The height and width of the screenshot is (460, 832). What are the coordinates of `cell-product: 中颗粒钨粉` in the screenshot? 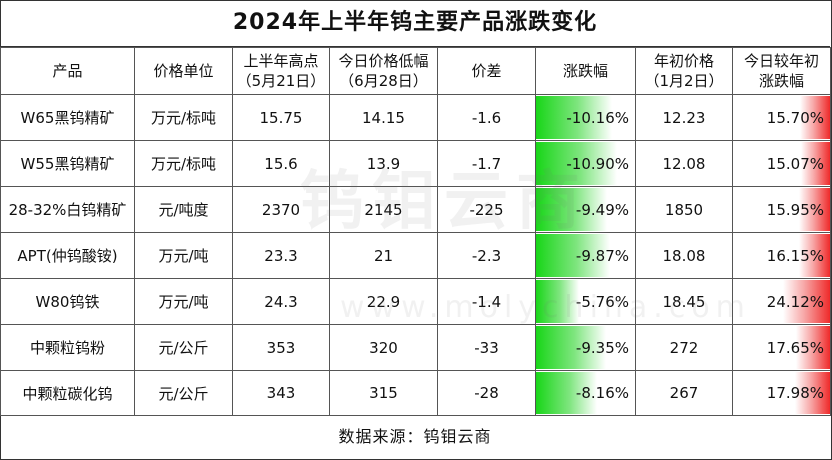 It's located at (67, 347).